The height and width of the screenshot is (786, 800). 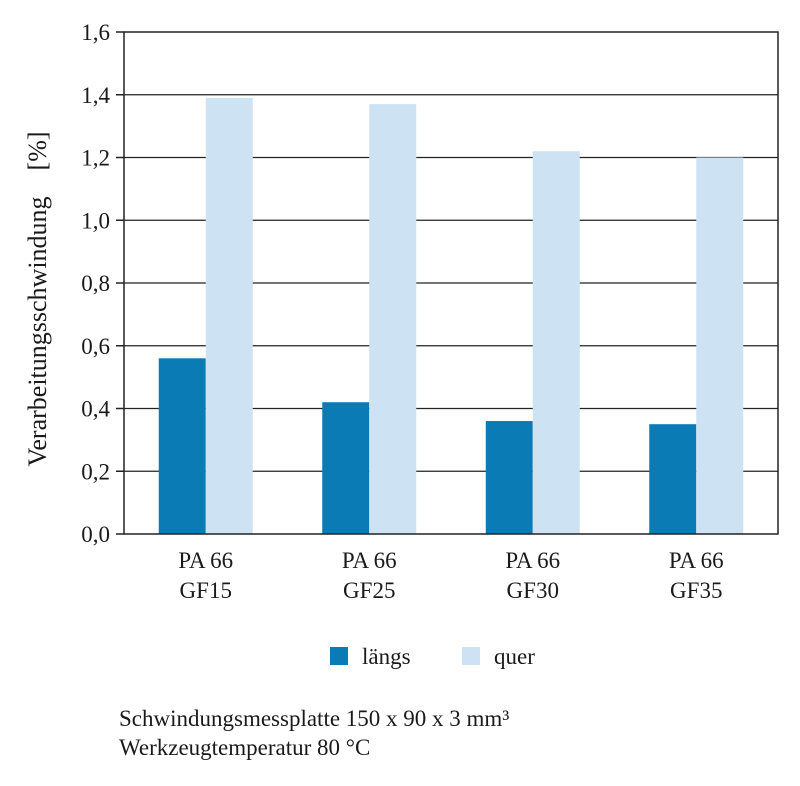 I want to click on y-tick-label: 0,8, so click(x=95, y=283).